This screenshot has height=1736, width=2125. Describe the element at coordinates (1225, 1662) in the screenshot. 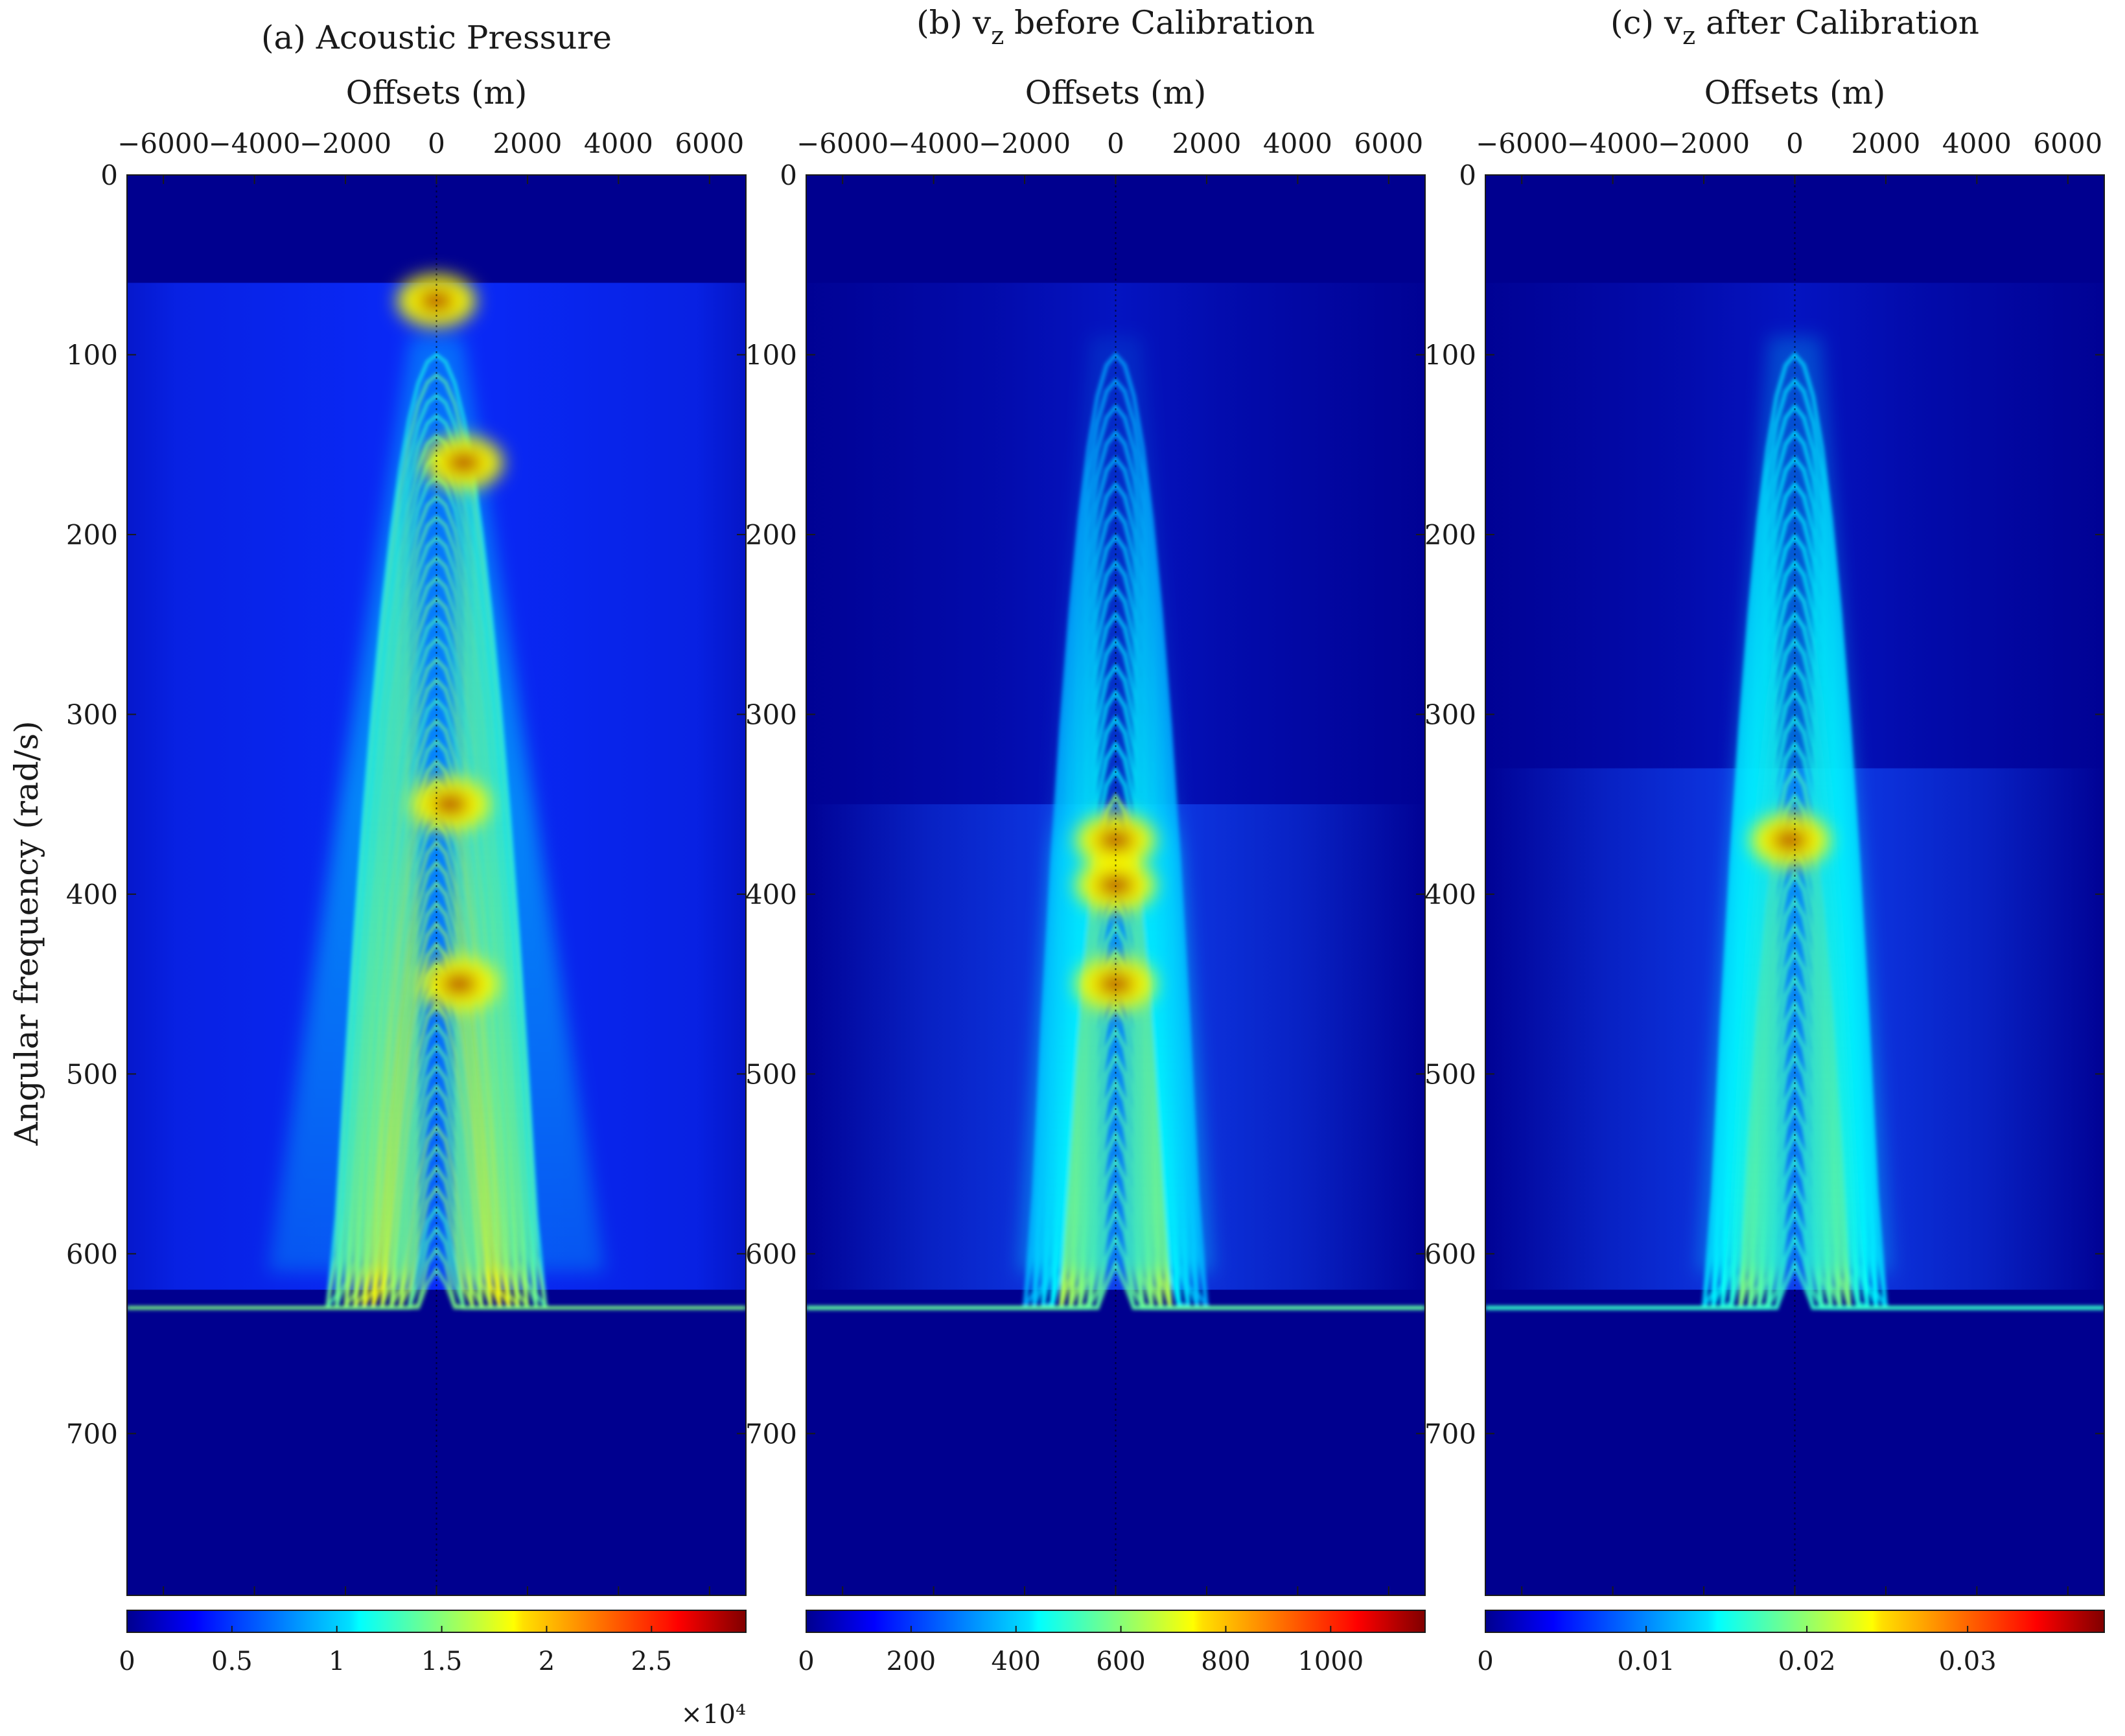

I see `colorbar-tick-label: 800` at that location.